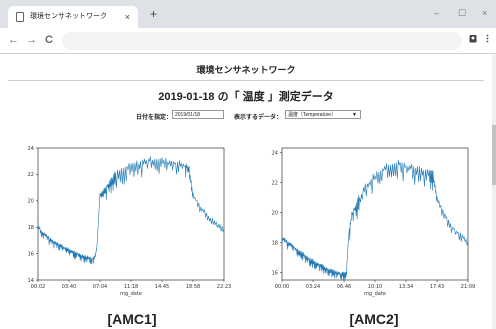 This screenshot has height=329, width=496. Describe the element at coordinates (100, 287) in the screenshot. I see `x-tick-label: 07:04` at that location.